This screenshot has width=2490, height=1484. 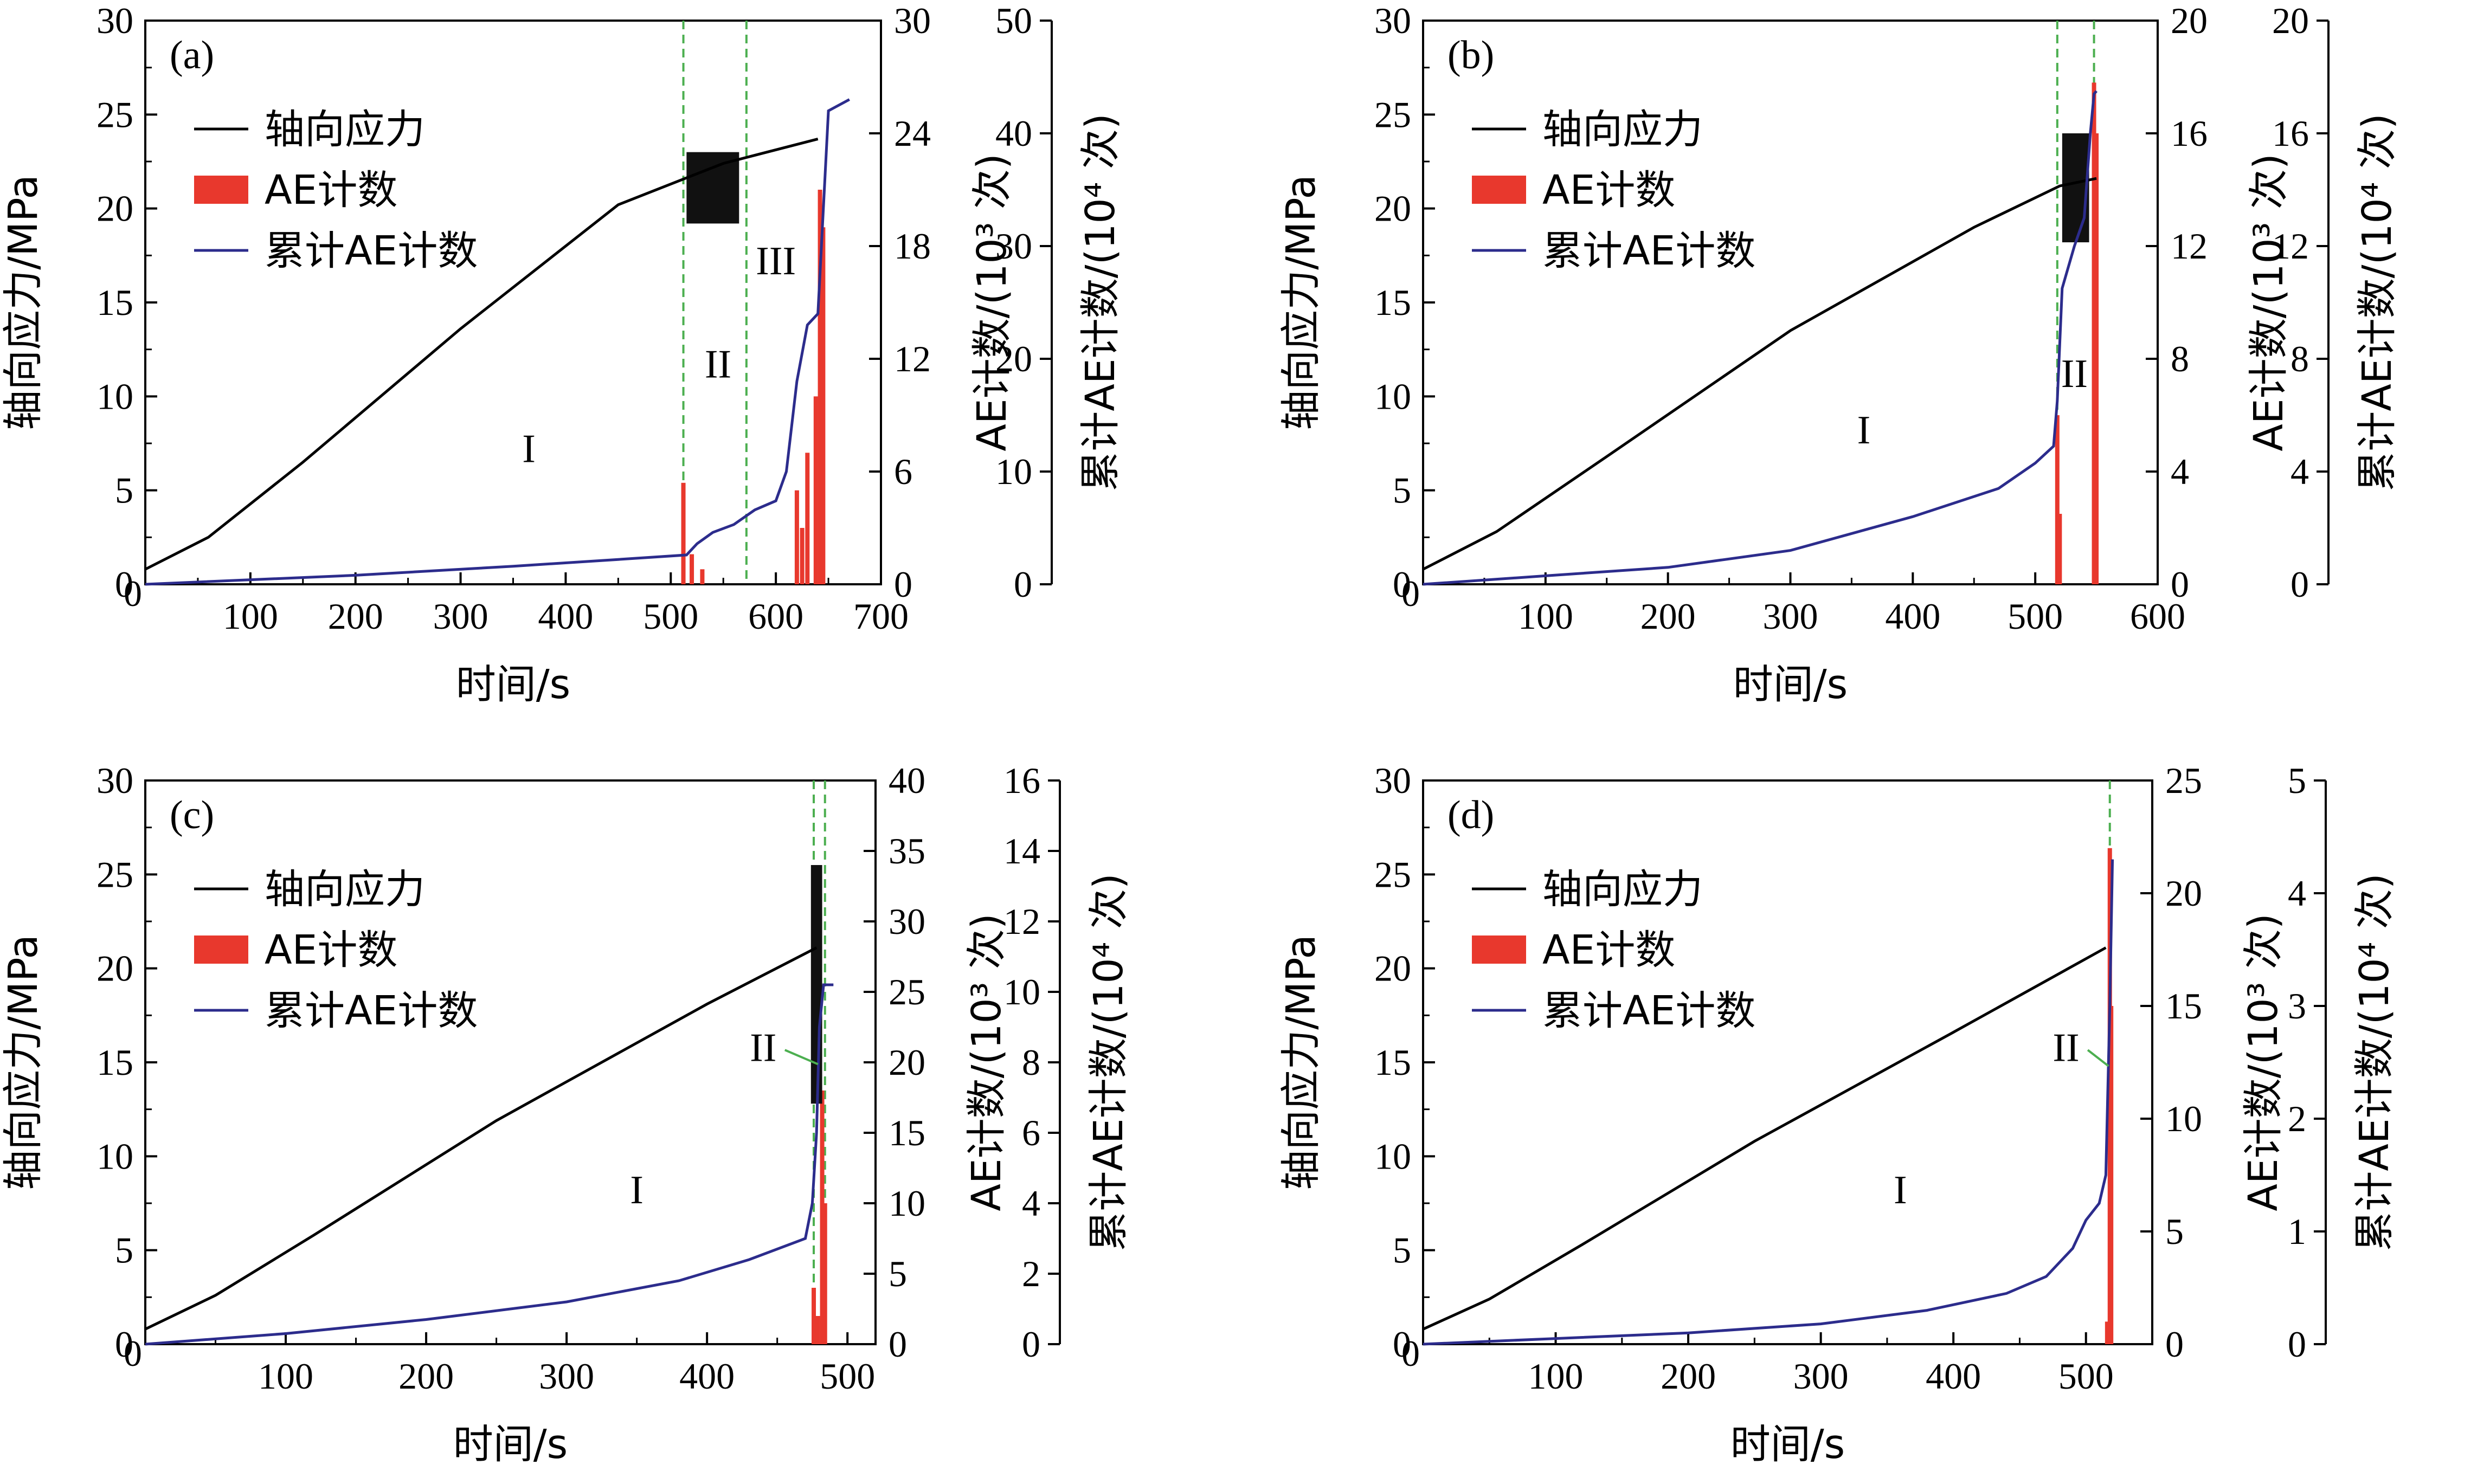 What do you see at coordinates (1013, 20) in the screenshot?
I see `y-tick-label-cum: 50` at bounding box center [1013, 20].